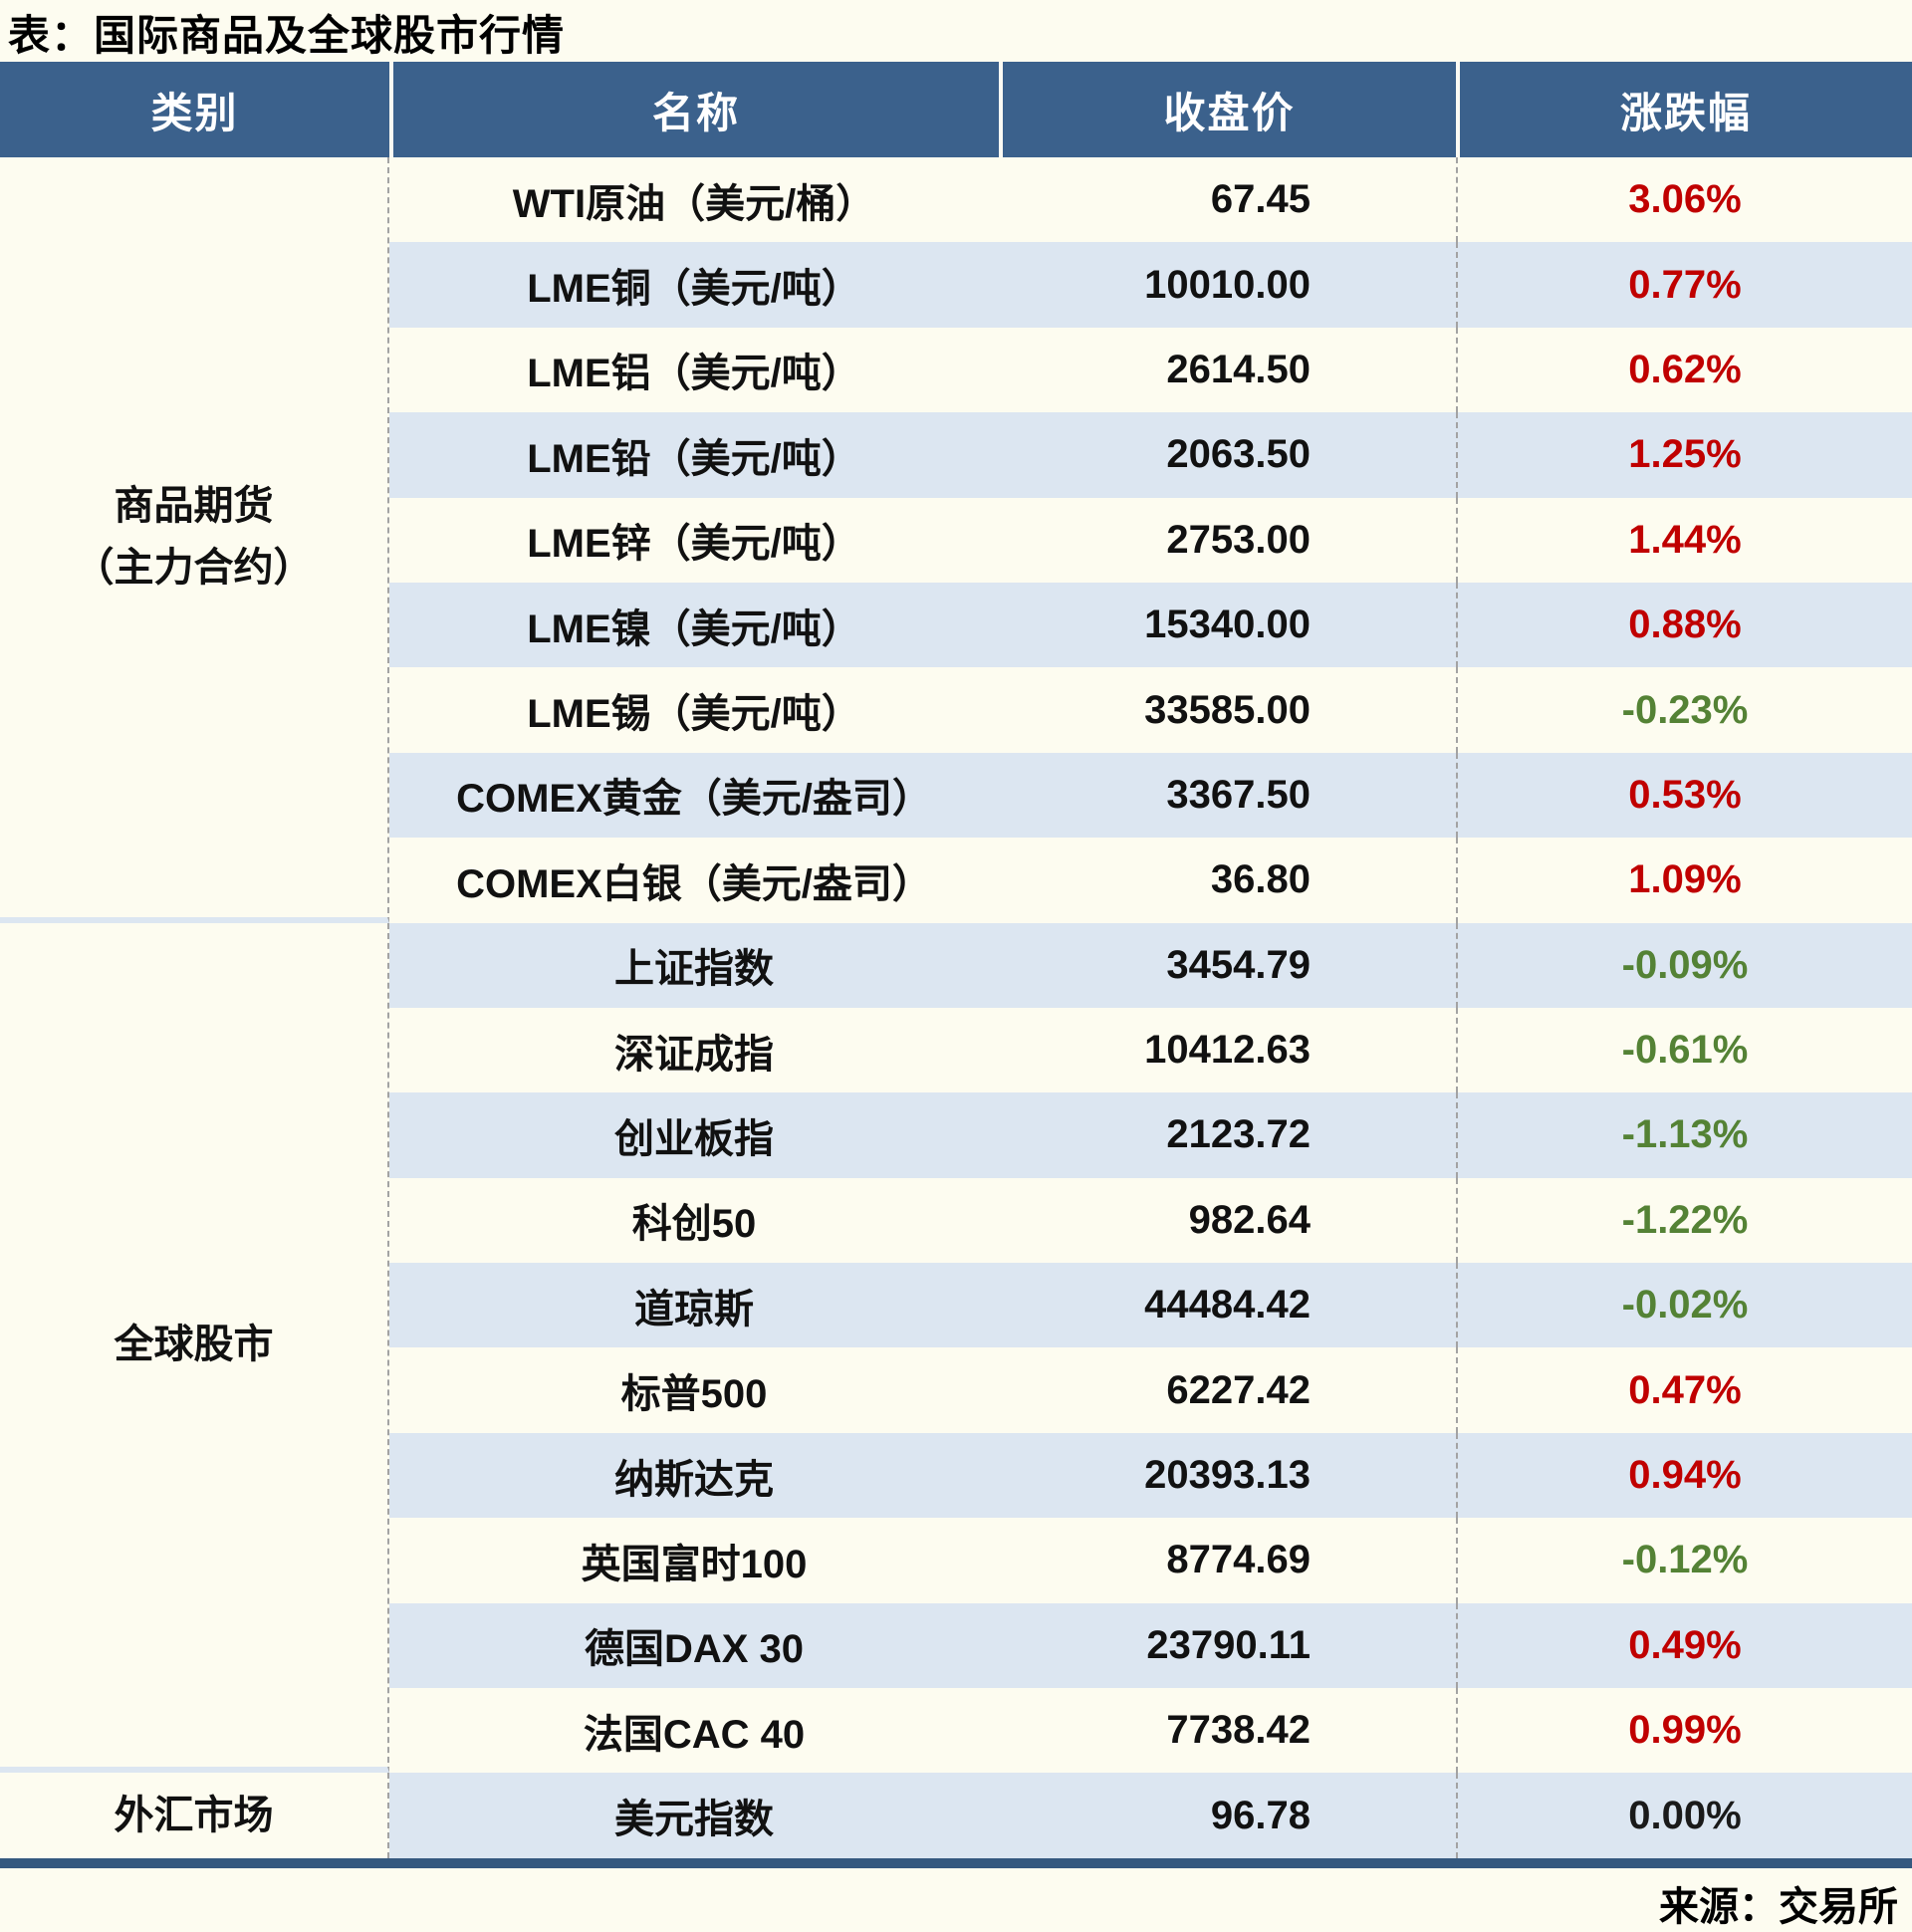 The width and height of the screenshot is (1912, 1932). Describe the element at coordinates (1227, 285) in the screenshot. I see `close-price-cell: 10010.00` at that location.